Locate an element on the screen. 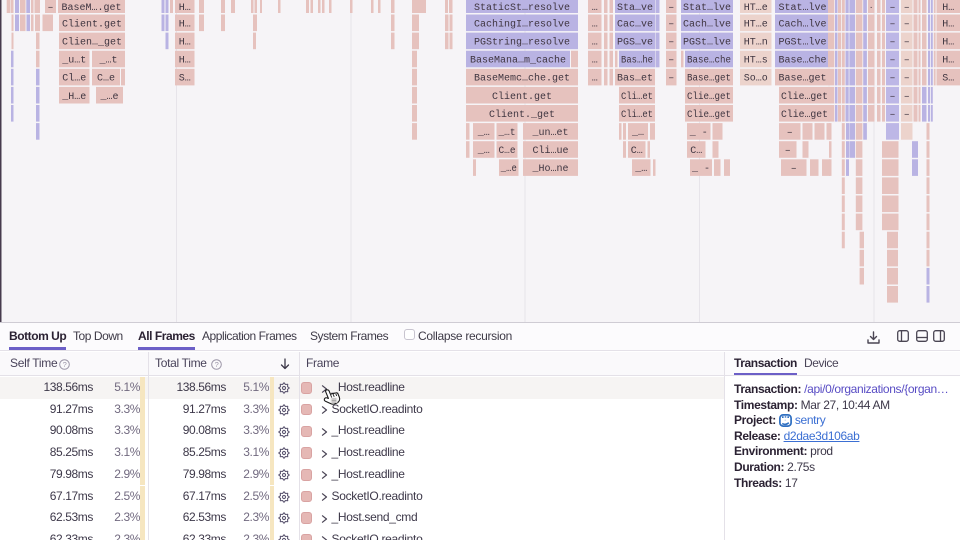 This screenshot has width=960, height=540. svg-text: HT…s is located at coordinates (756, 61).